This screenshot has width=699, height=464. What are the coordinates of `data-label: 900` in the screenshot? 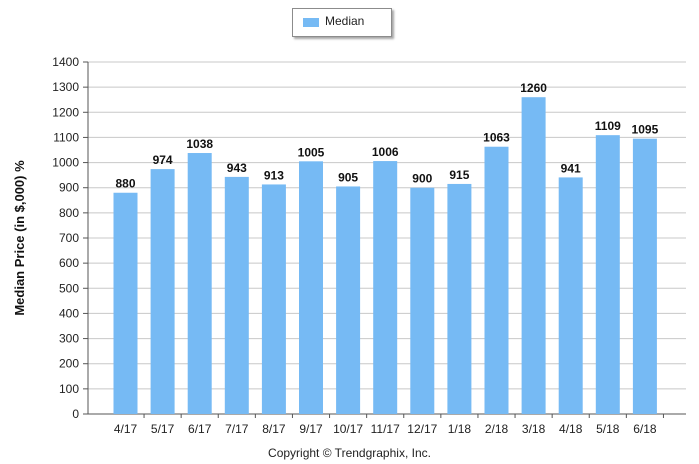 It's located at (422, 179).